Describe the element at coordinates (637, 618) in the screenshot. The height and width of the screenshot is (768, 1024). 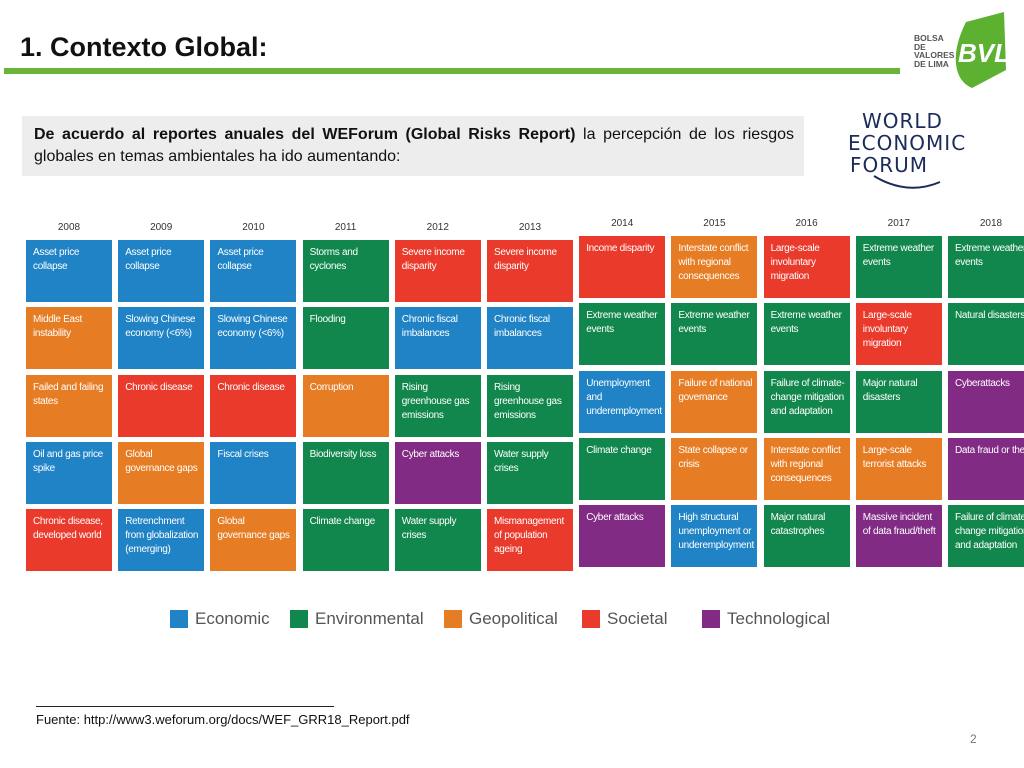
I see `legend-label: Societal` at that location.